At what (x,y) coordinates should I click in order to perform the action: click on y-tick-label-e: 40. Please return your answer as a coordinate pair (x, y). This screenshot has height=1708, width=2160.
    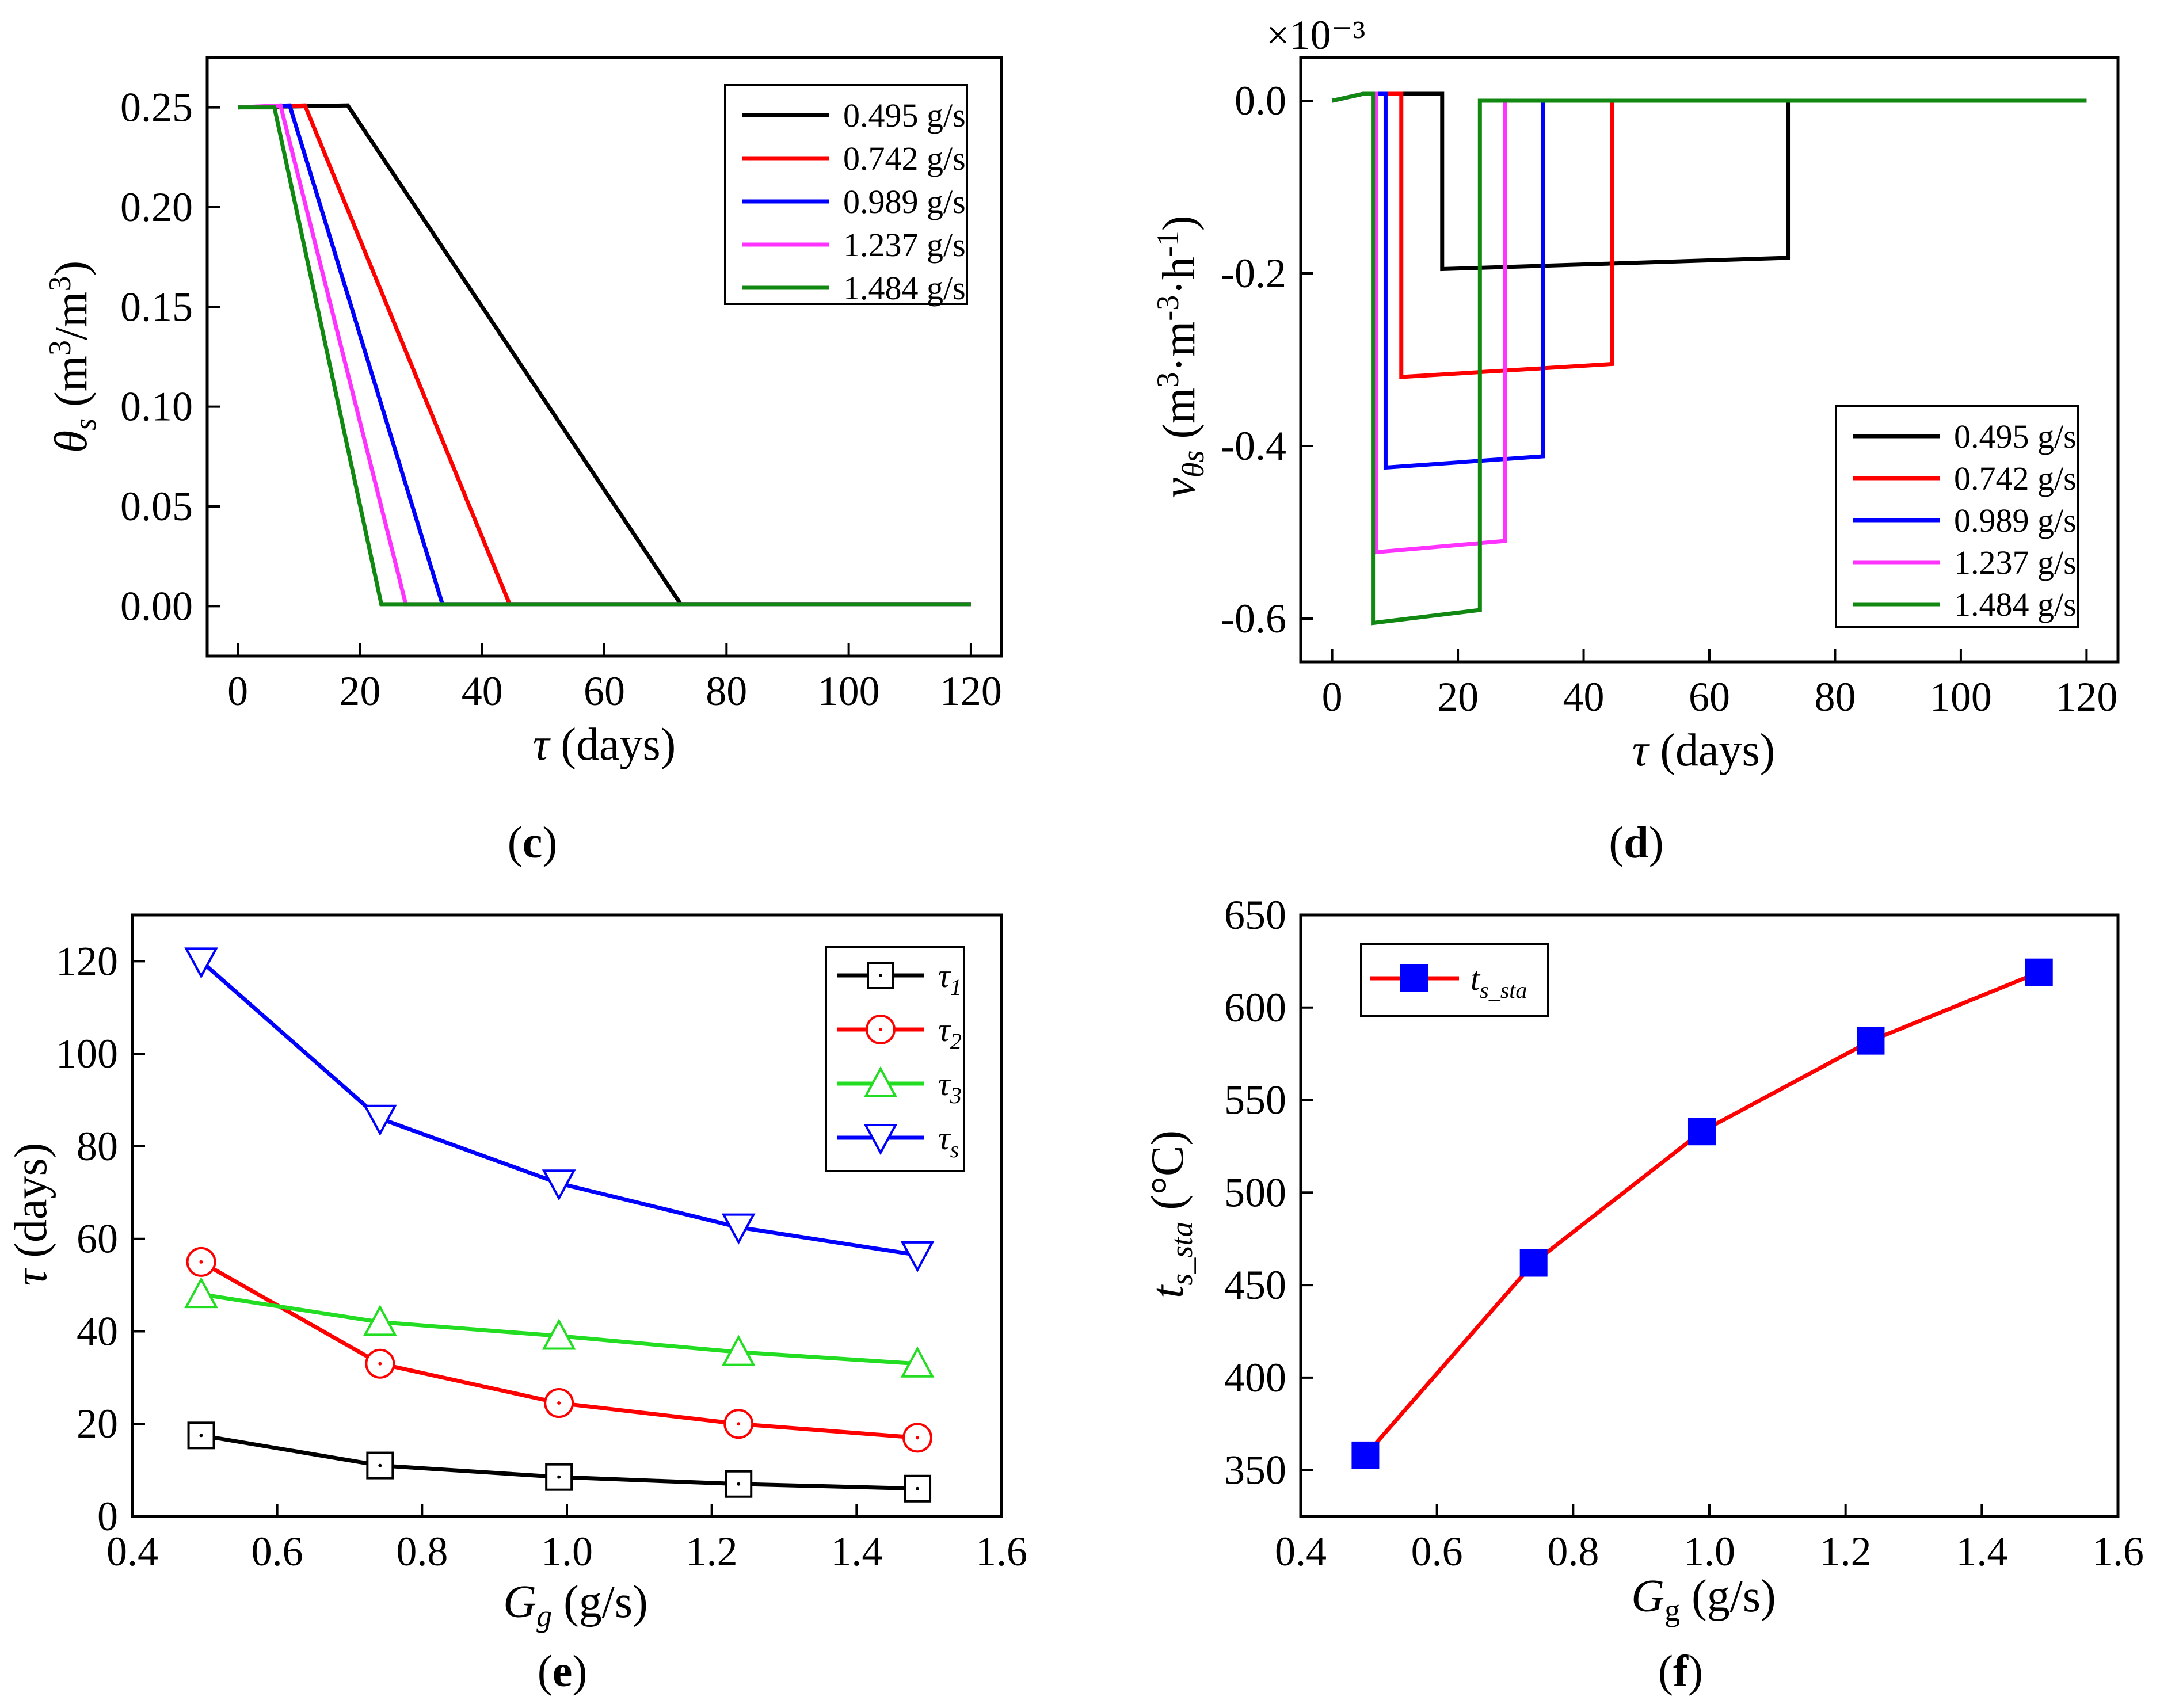
    Looking at the image, I should click on (97, 1331).